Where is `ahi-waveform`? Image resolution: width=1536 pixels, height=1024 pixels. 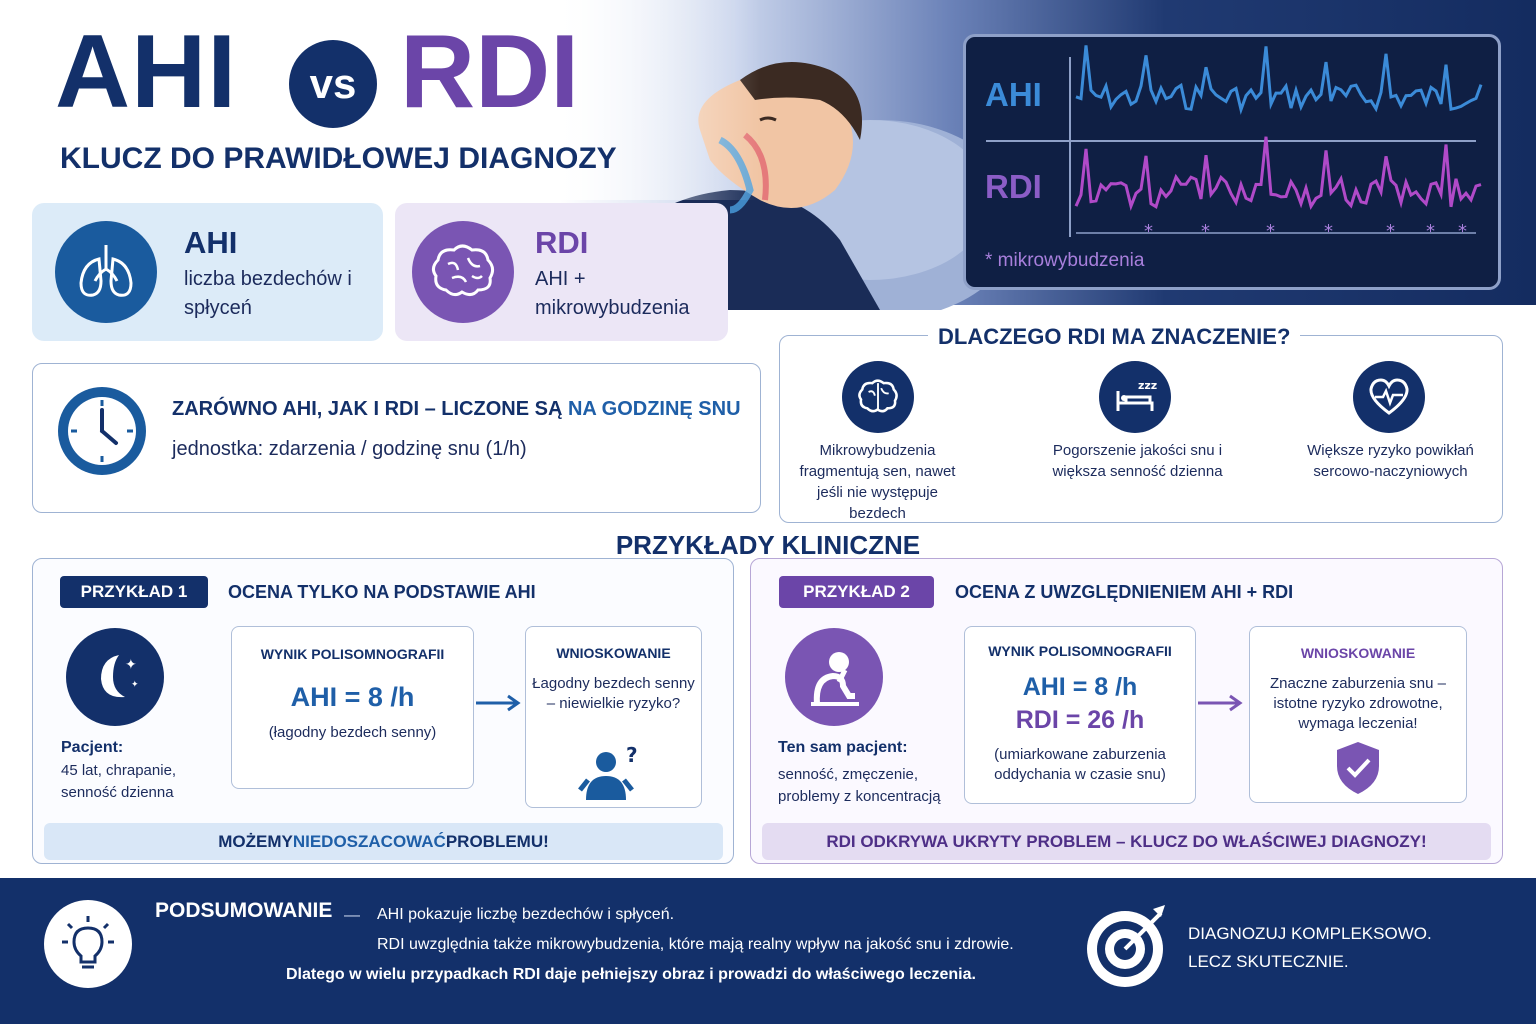 ahi-waveform is located at coordinates (1279, 80).